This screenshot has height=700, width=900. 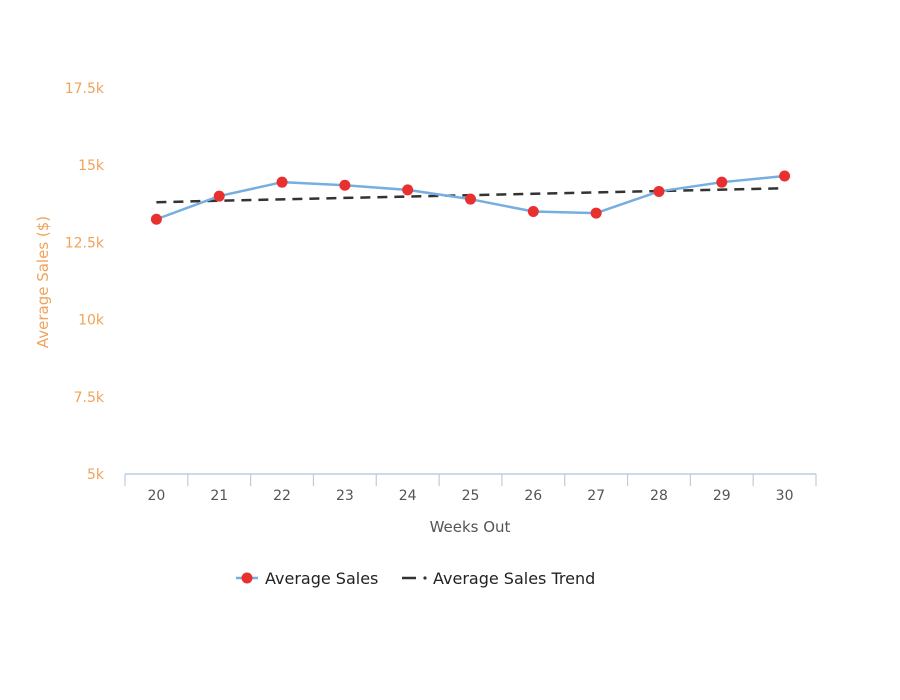 What do you see at coordinates (415, 578) in the screenshot?
I see `legend: Average Sales Average Sales Trend` at bounding box center [415, 578].